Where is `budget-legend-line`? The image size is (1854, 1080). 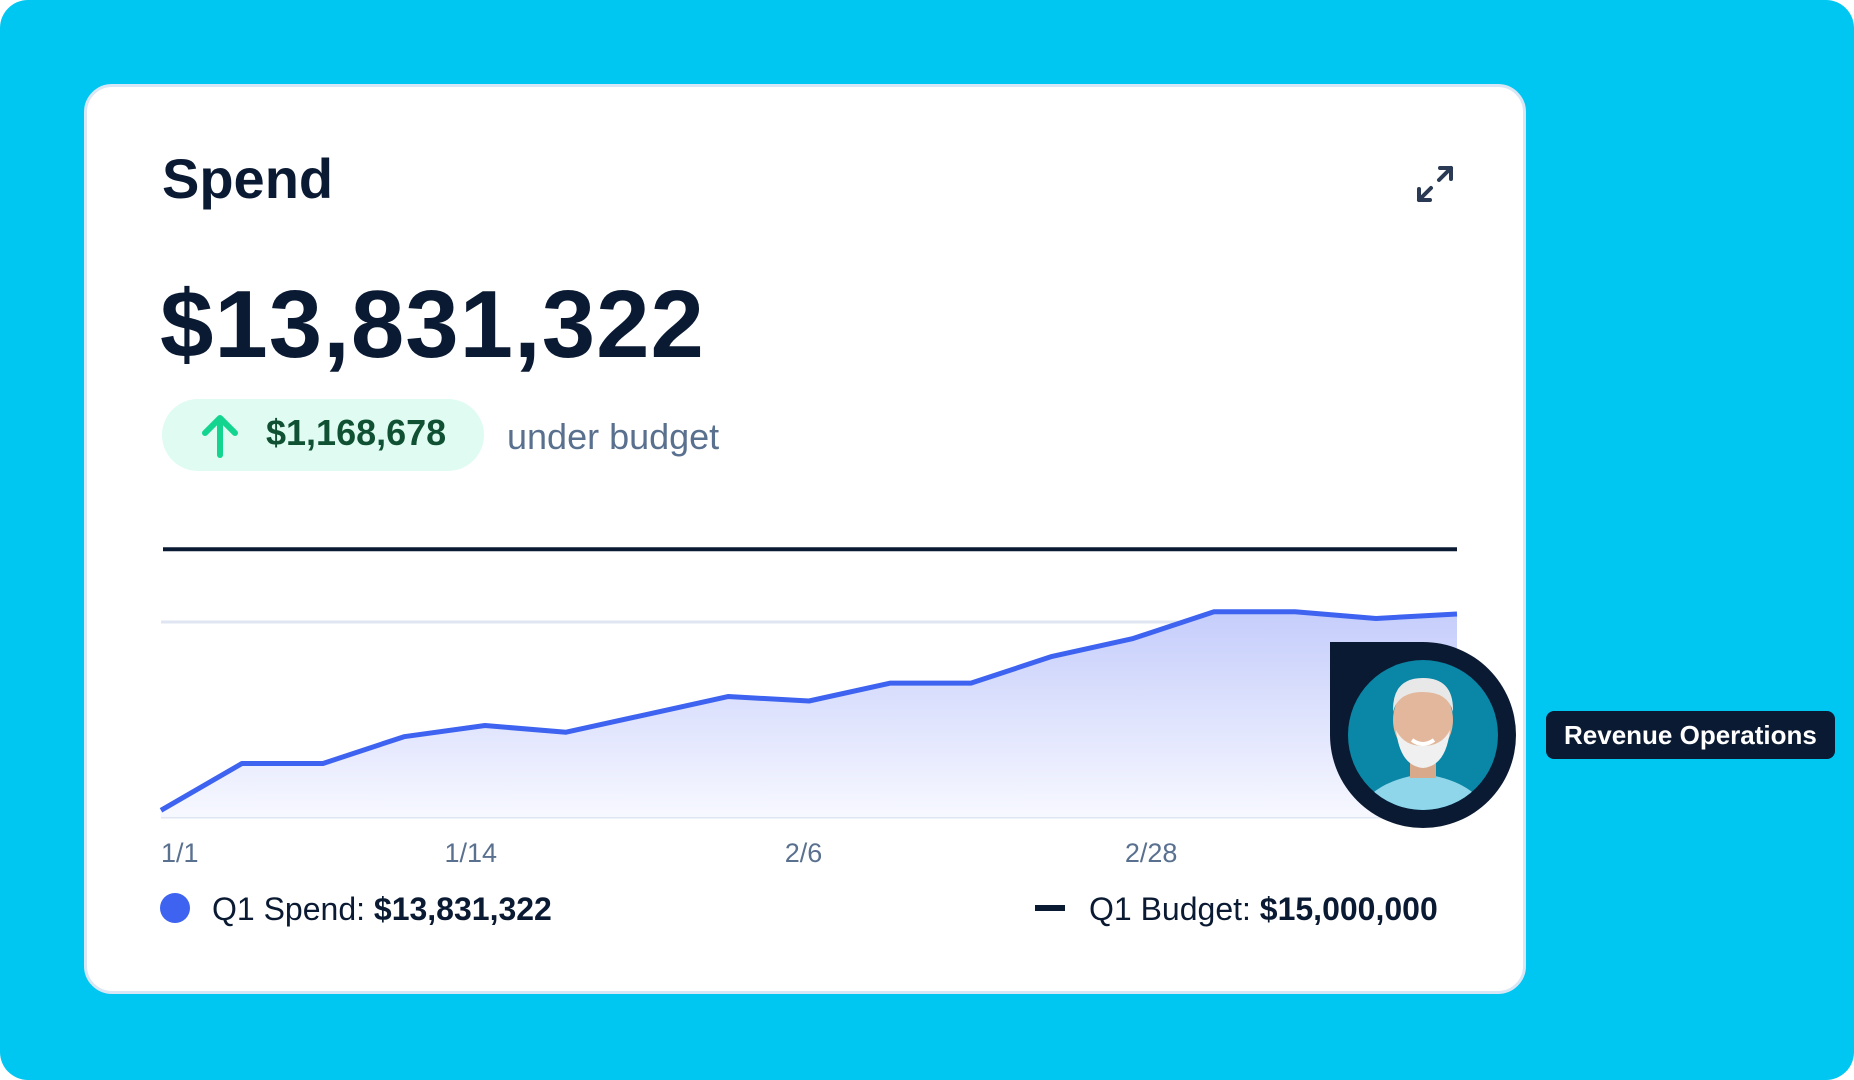
budget-legend-line is located at coordinates (1050, 908).